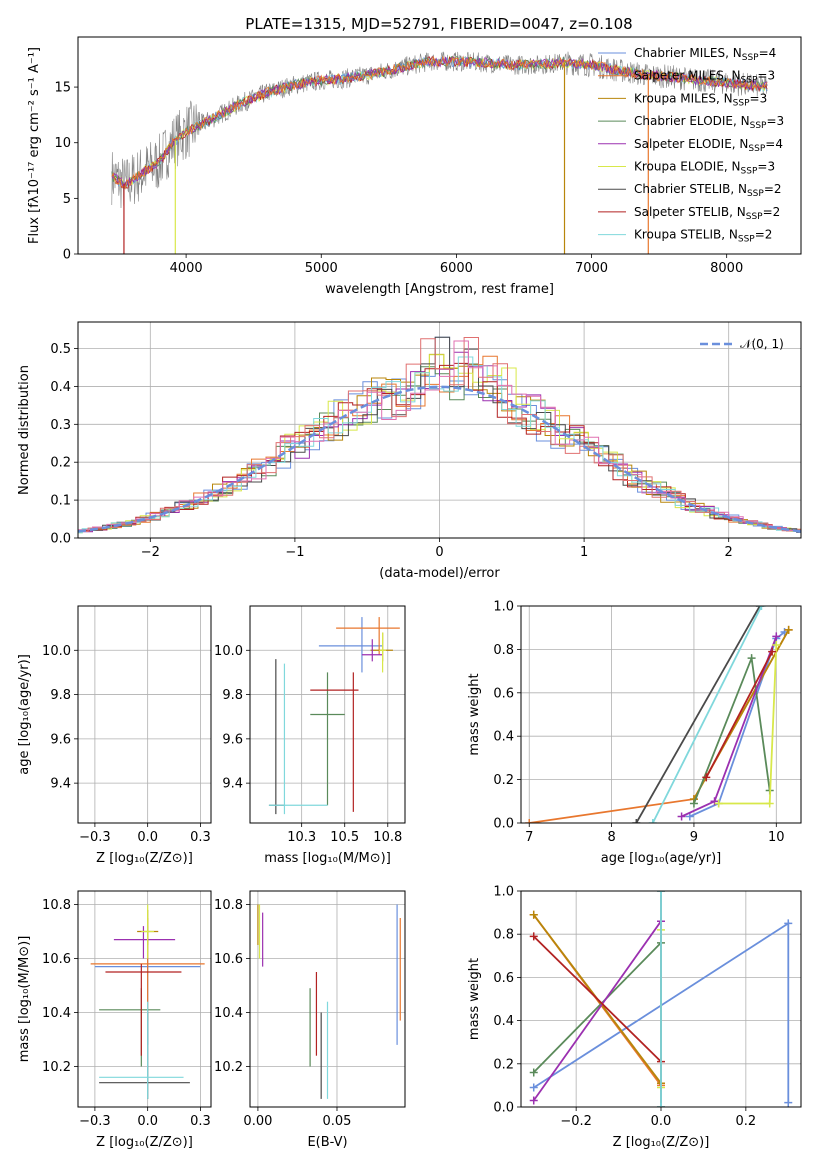 Image resolution: width=819 pixels, height=1170 pixels. Describe the element at coordinates (591, 268) in the screenshot. I see `x-tick-label: 7000` at that location.